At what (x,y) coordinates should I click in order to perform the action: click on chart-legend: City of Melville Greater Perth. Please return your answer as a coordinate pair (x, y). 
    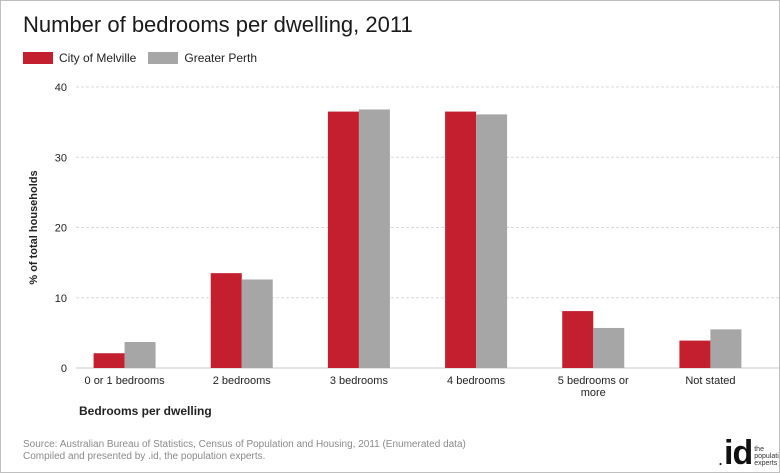
    Looking at the image, I should click on (146, 58).